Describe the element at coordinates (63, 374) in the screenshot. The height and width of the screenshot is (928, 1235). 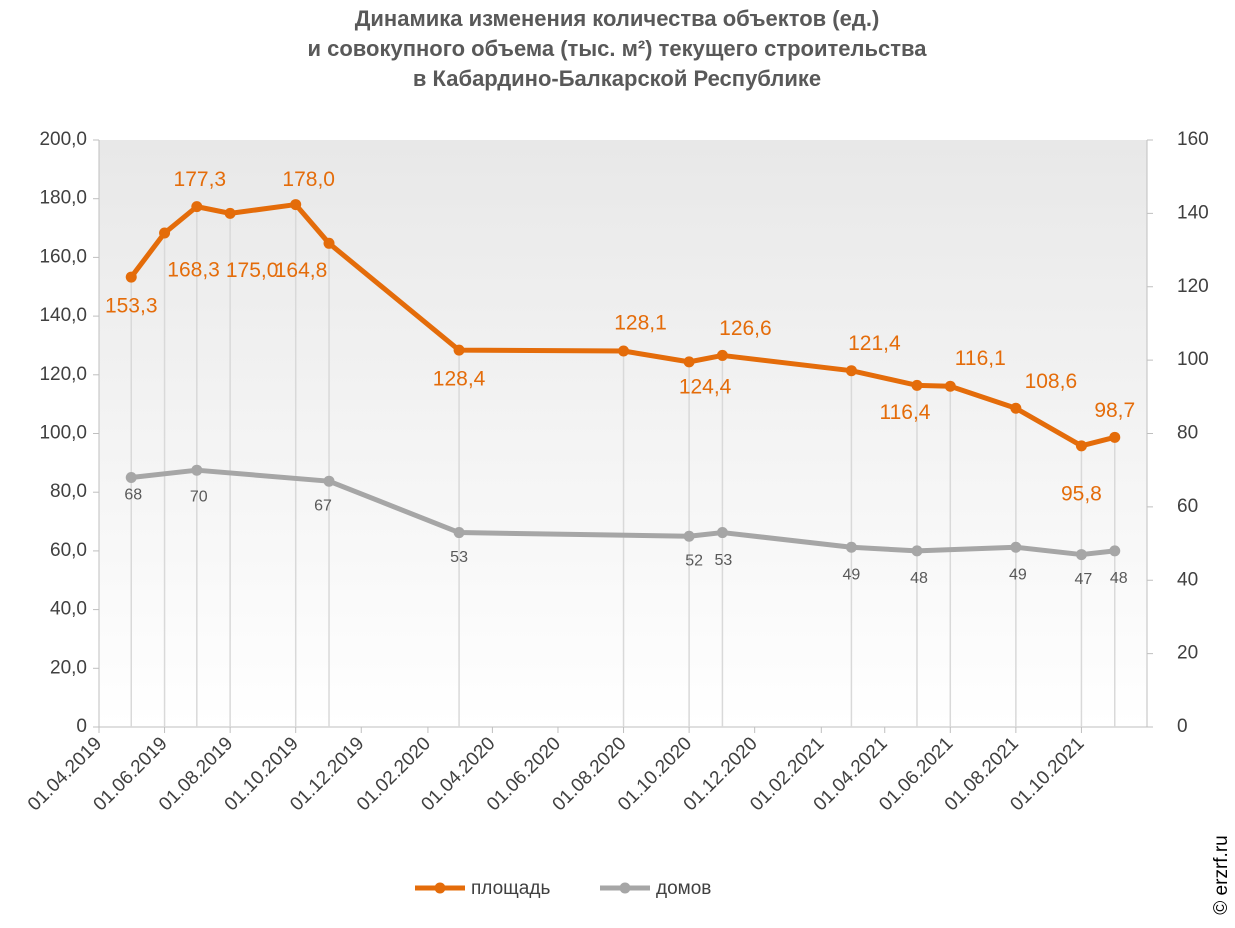
I see `y-tick-label: 120,0` at that location.